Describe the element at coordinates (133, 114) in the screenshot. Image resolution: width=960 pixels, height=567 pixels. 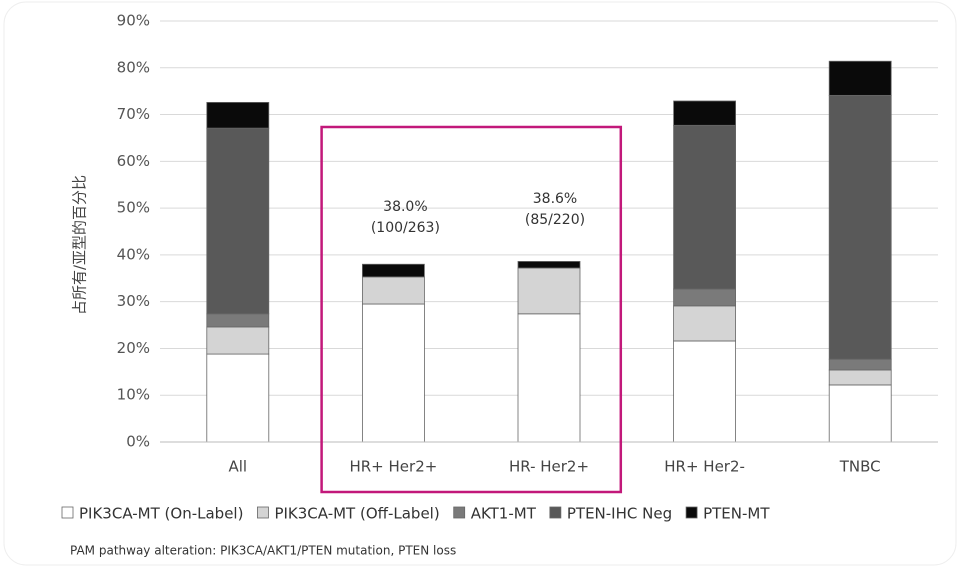
I see `y-tick-label: 70%` at that location.